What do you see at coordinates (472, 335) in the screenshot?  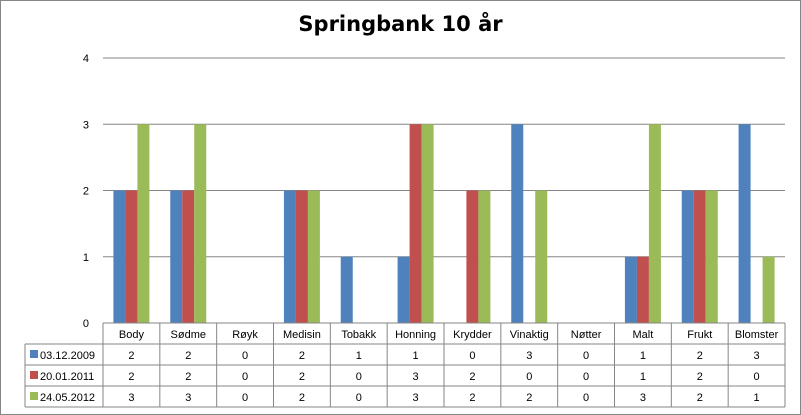 I see `category-label: Krydder` at bounding box center [472, 335].